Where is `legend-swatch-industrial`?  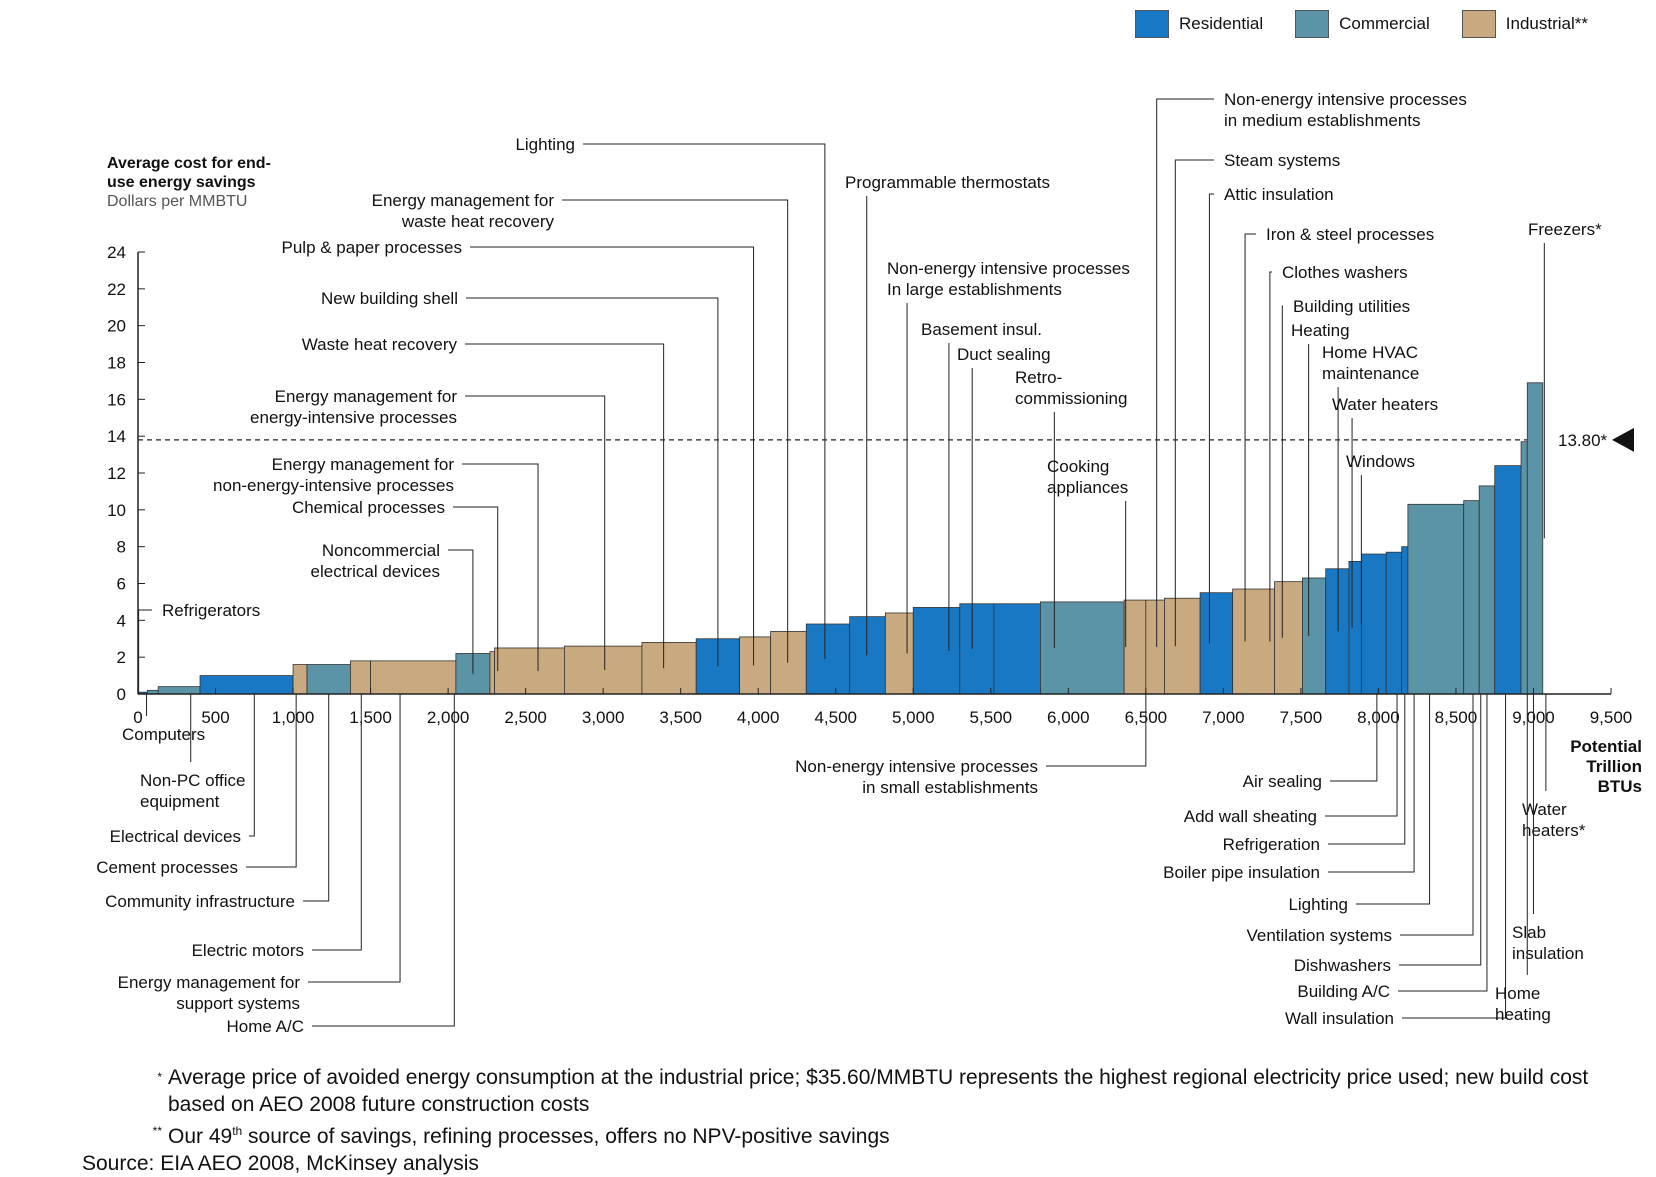
legend-swatch-industrial is located at coordinates (1478, 24).